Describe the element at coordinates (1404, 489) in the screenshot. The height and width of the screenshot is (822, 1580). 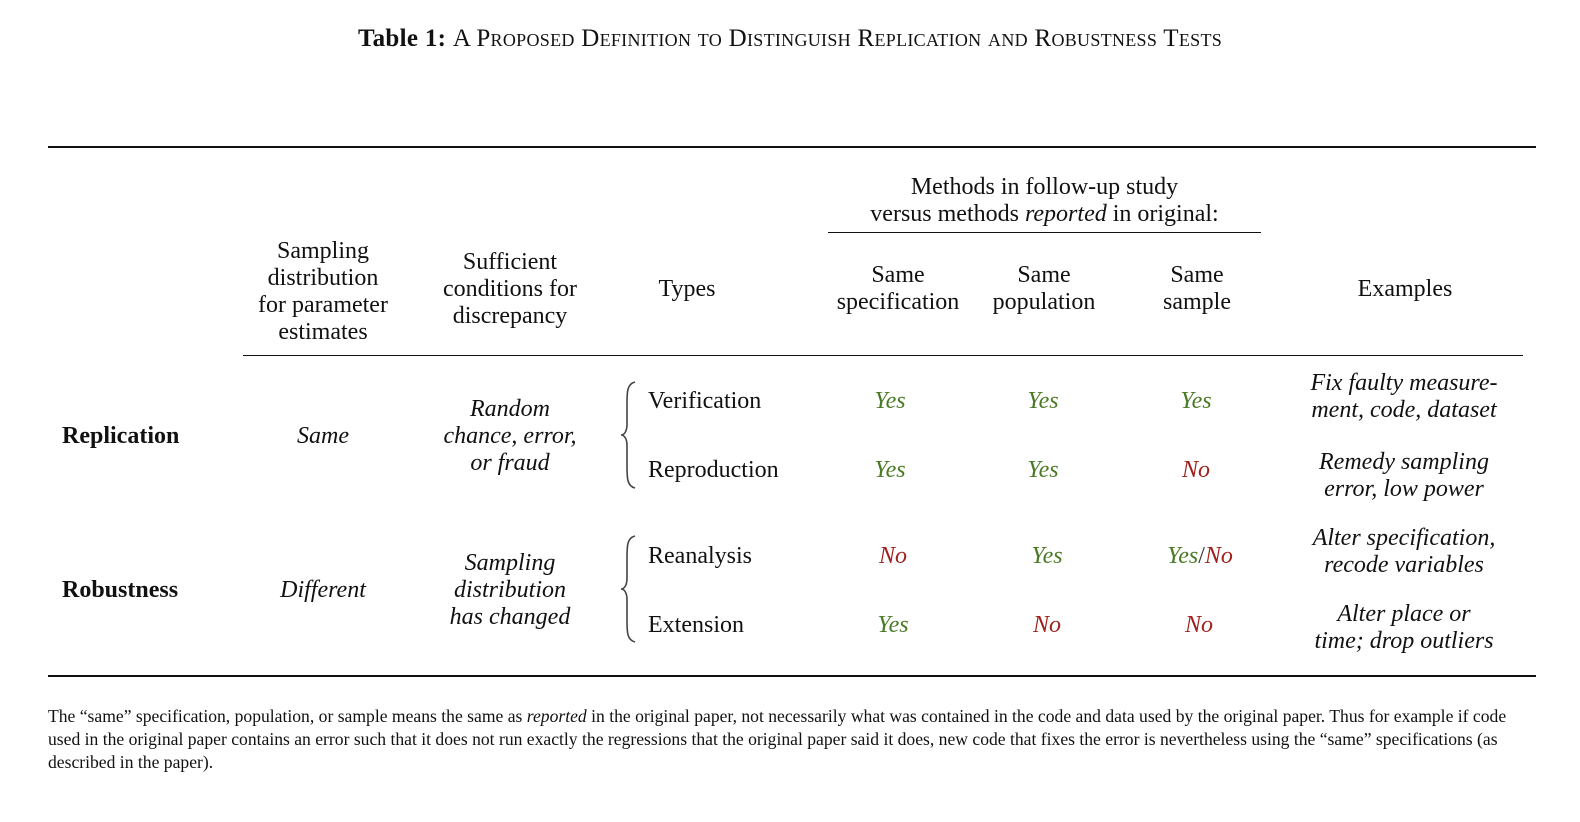
I see `example-line: error, low power` at that location.